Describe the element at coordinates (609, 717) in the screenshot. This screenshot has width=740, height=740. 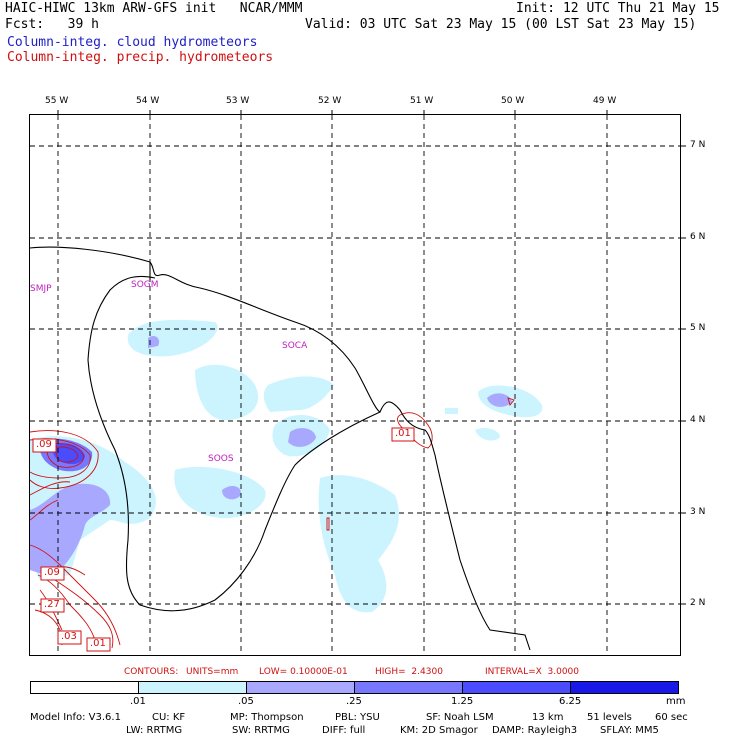
I see `model-info: 51 levels` at that location.